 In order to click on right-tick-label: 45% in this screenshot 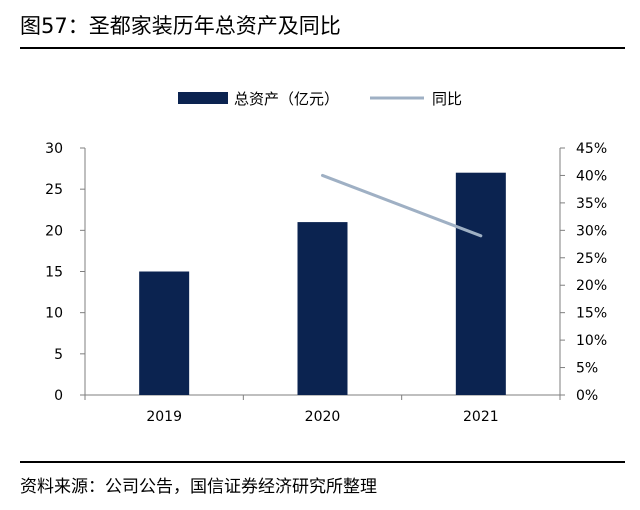, I will do `click(591, 149)`.